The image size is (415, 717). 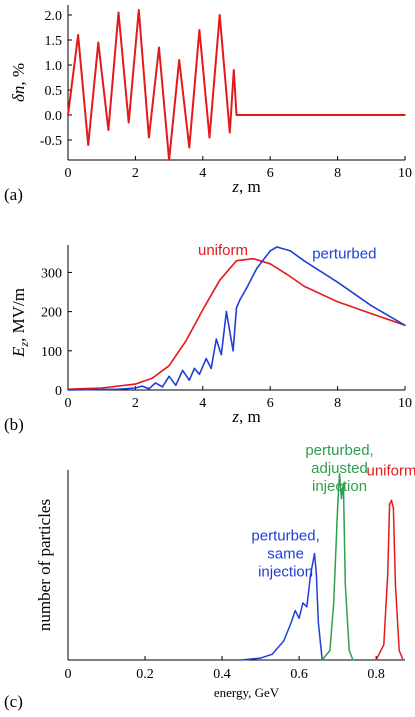 What do you see at coordinates (235, 186) in the screenshot?
I see `x-axis-label-var: z` at bounding box center [235, 186].